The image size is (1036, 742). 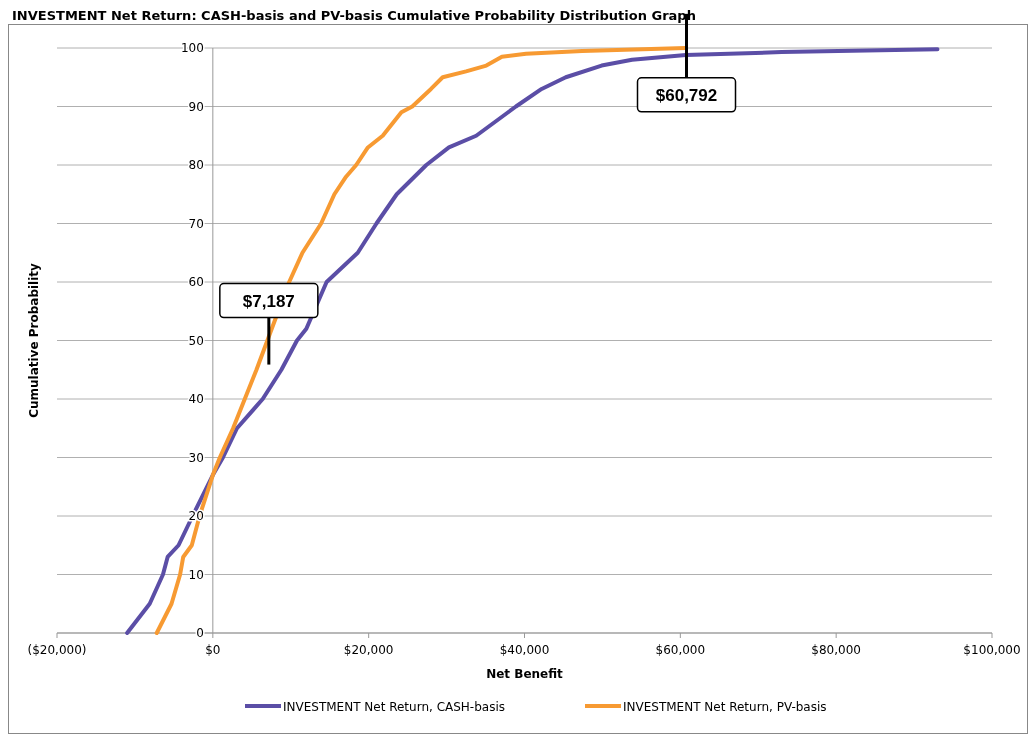 I want to click on x-tick-label: $100,000, so click(x=992, y=650).